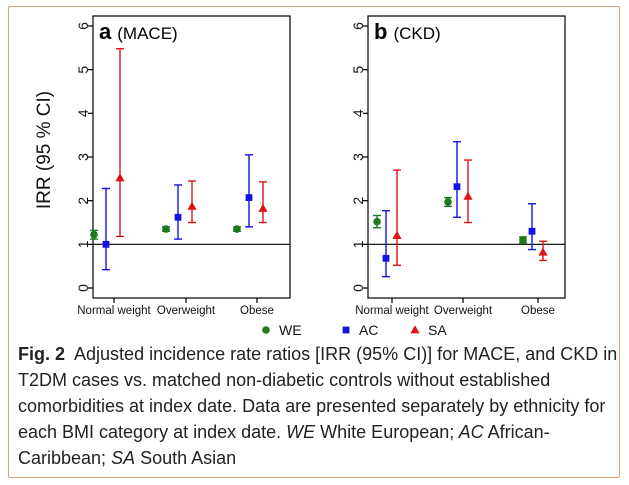  What do you see at coordinates (469, 432) in the screenshot?
I see `abbr-term: AC` at bounding box center [469, 432].